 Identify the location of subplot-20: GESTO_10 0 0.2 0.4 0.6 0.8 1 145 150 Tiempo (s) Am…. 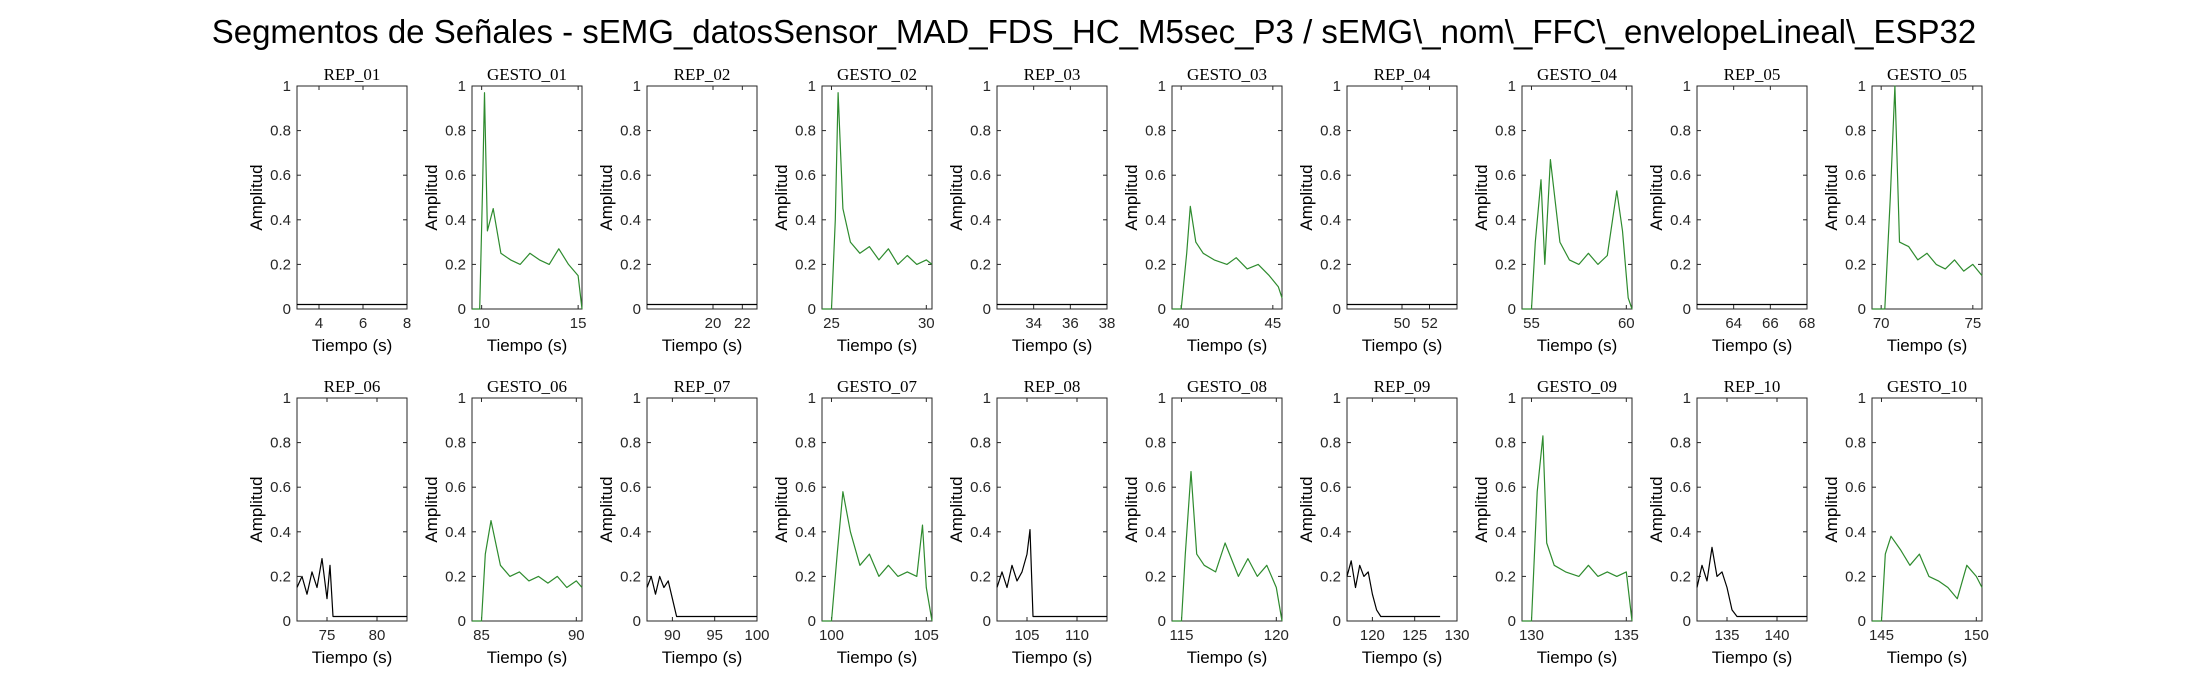
(1905, 522).